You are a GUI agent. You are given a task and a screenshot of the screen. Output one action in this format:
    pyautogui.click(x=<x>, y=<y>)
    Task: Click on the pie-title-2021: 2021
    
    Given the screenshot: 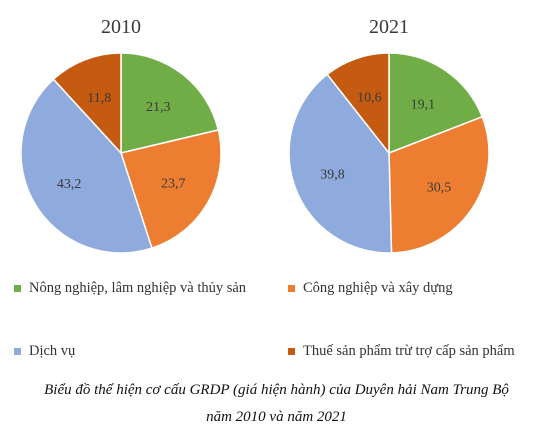 What is the action you would take?
    pyautogui.click(x=389, y=27)
    